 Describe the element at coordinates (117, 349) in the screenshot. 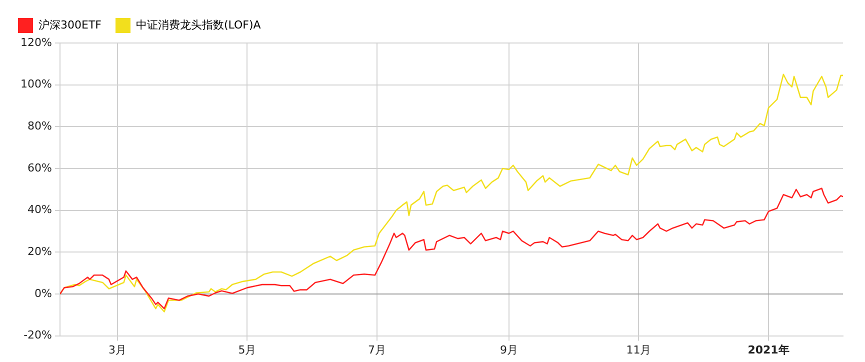

I see `x-tick-label: 3月` at that location.